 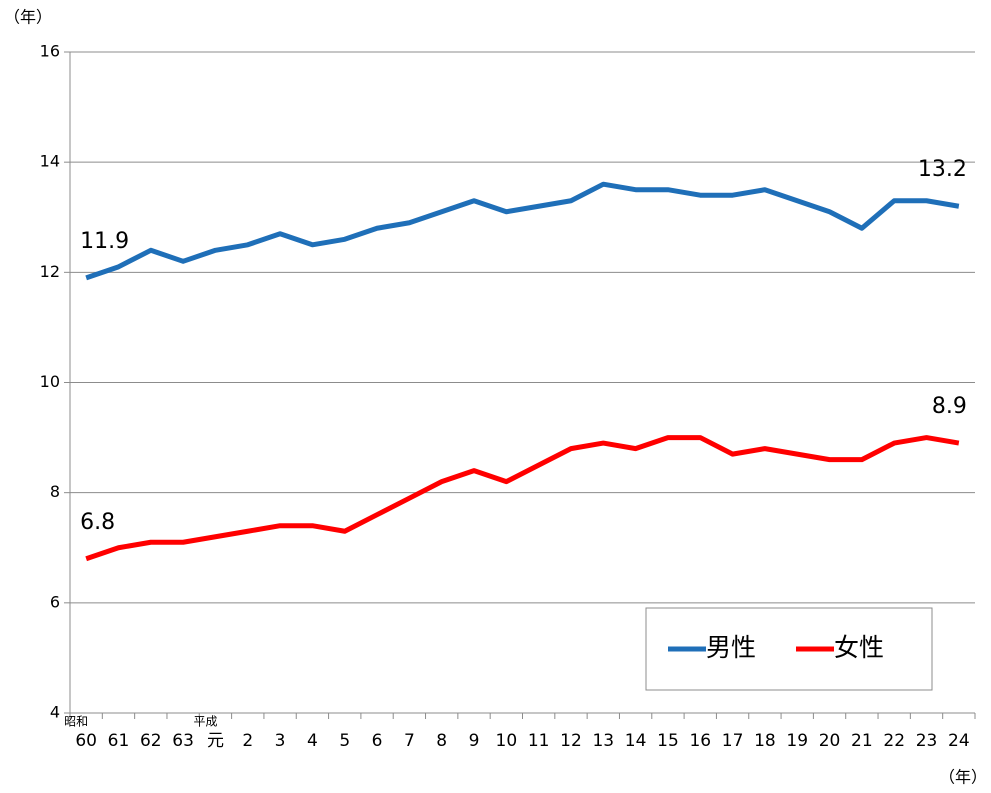 What do you see at coordinates (441, 741) in the screenshot?
I see `x-tick-label: 8` at bounding box center [441, 741].